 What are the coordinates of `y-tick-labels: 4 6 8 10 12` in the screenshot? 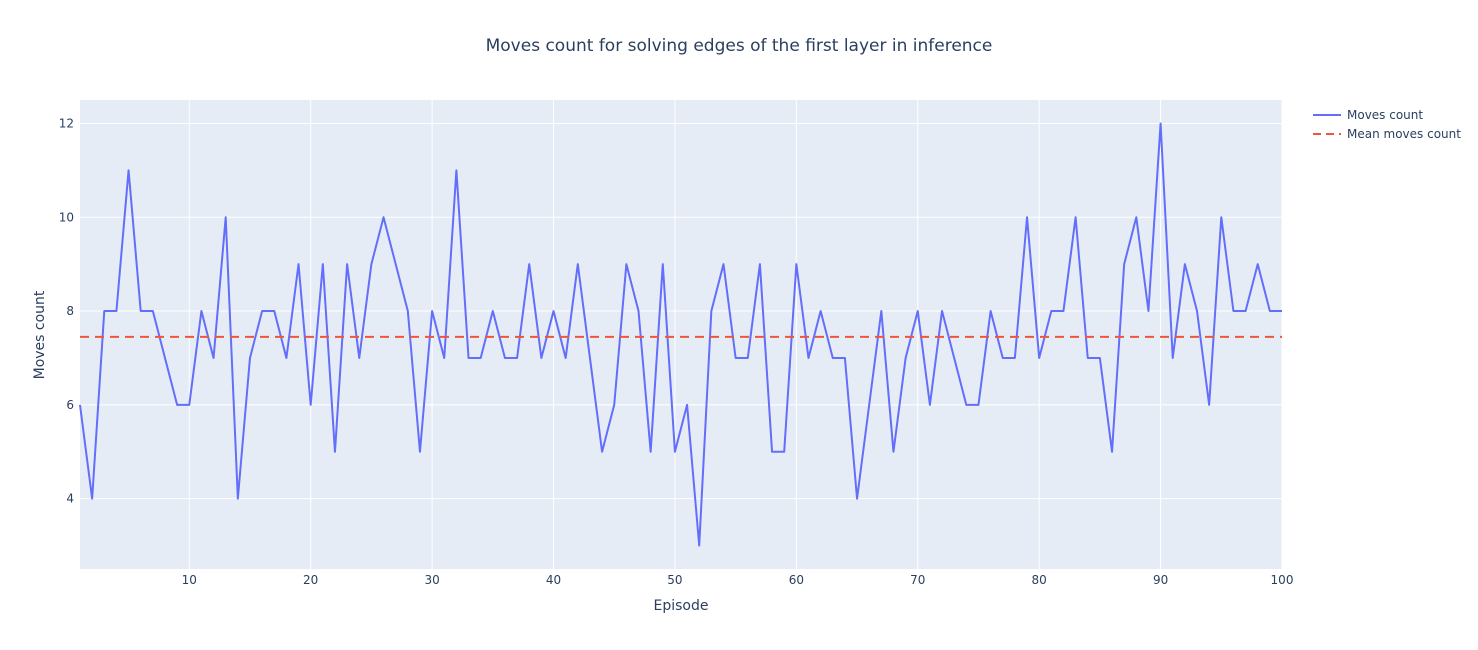 It's located at (66, 310).